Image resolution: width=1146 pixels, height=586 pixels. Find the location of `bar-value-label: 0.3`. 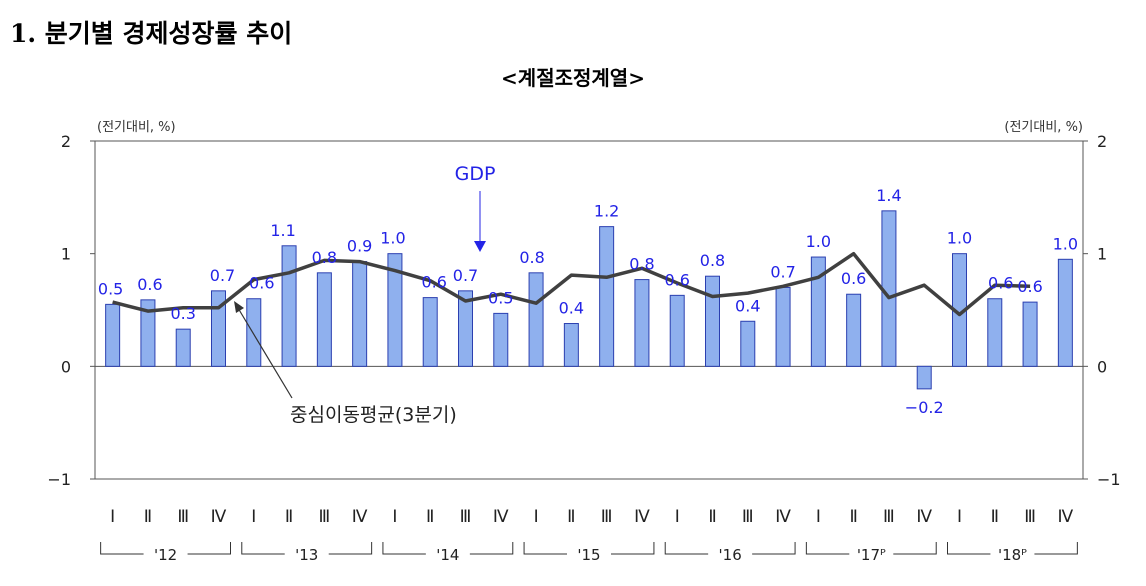

bar-value-label: 0.3 is located at coordinates (182, 313).